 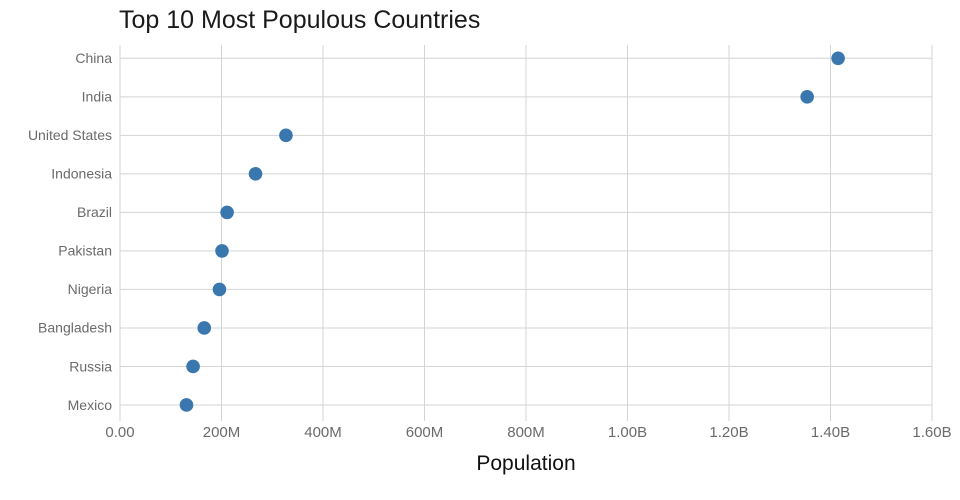 I want to click on y-tick-label: Brazil, so click(x=94, y=212).